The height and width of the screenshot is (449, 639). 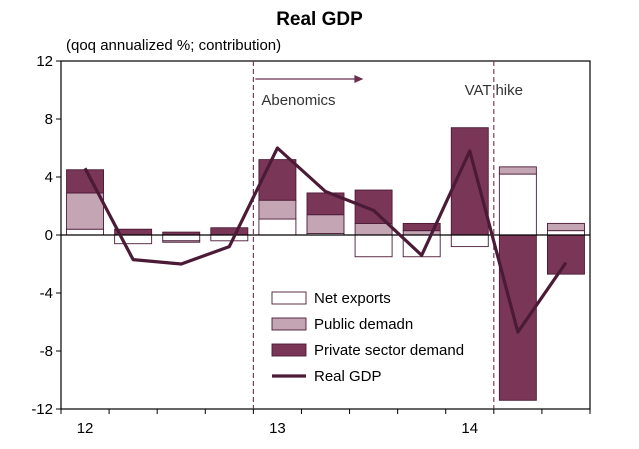 I want to click on annotation-vat-hike: VAT hike, so click(x=494, y=90).